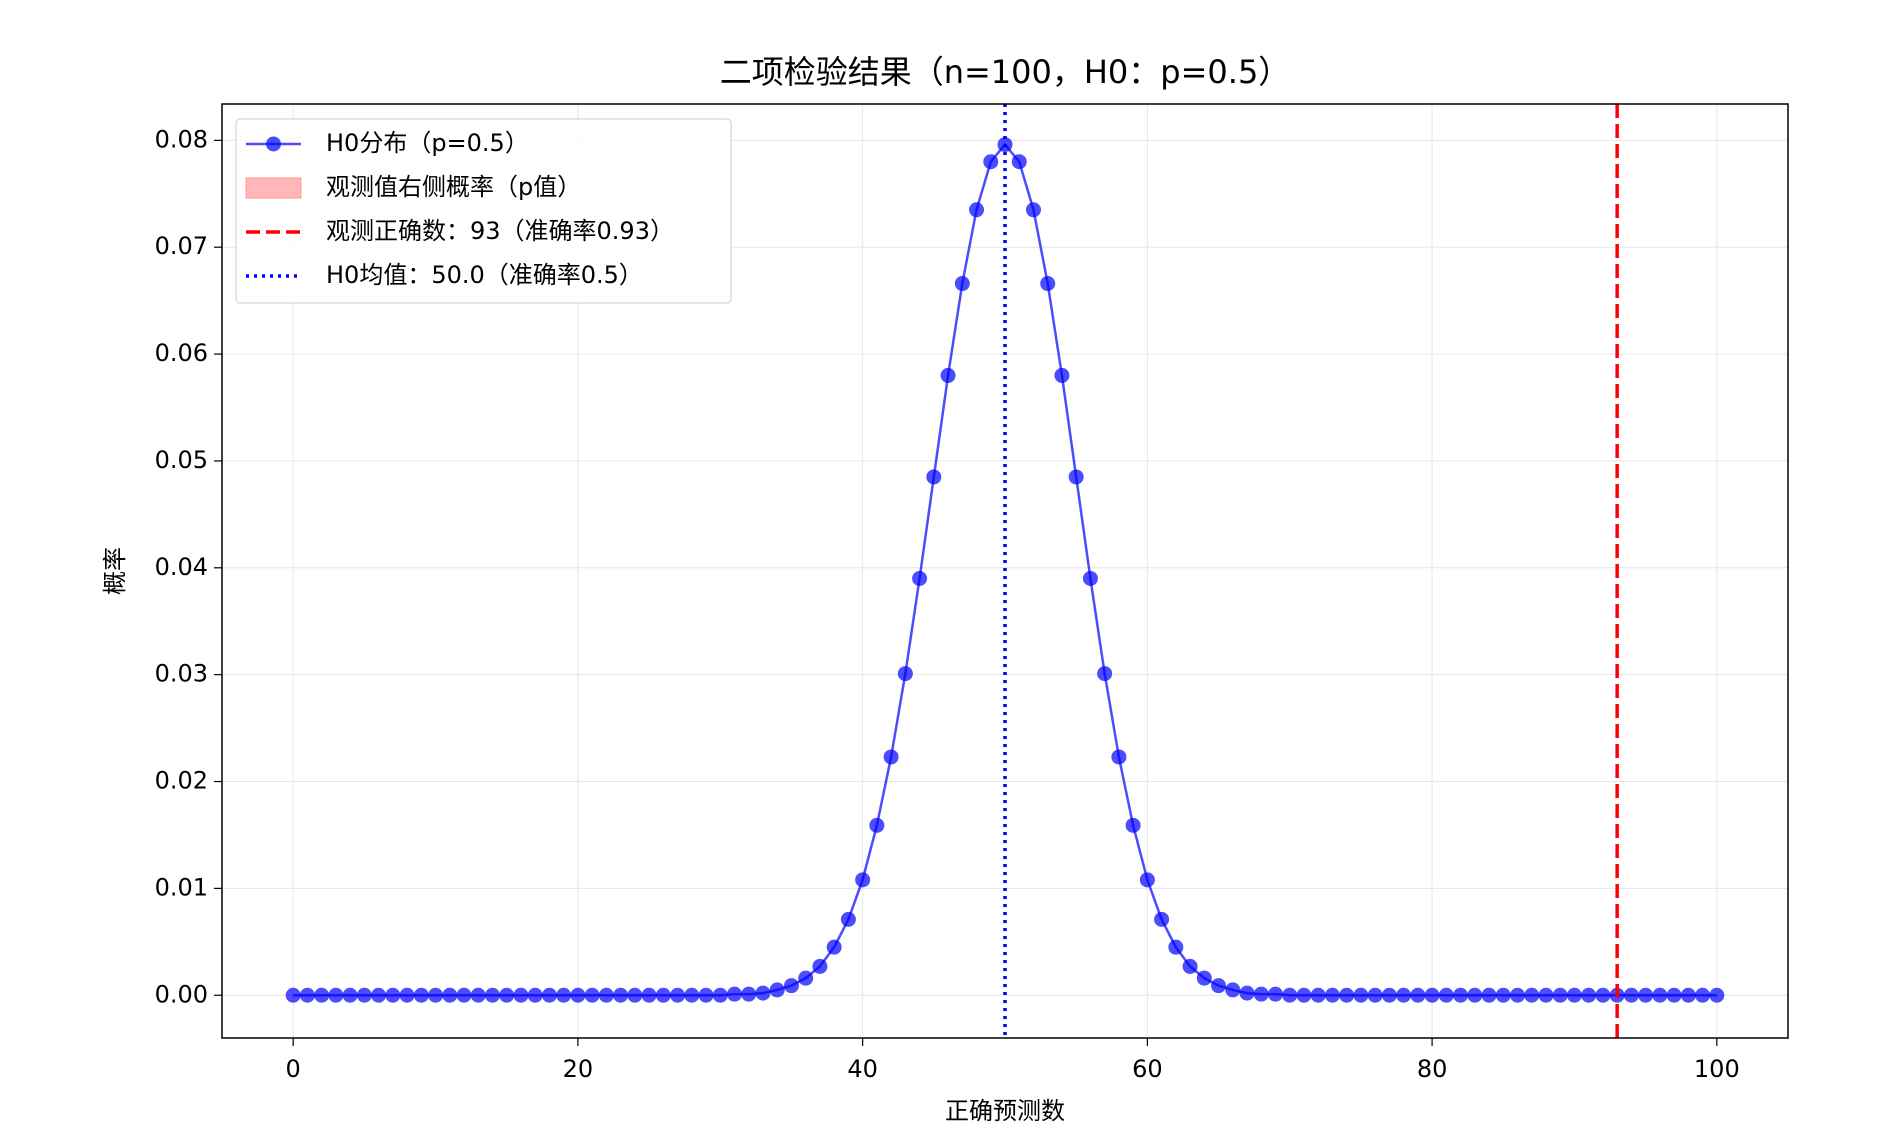 This screenshot has width=1904, height=1132. I want to click on x-tick-label: 0, so click(293, 1069).